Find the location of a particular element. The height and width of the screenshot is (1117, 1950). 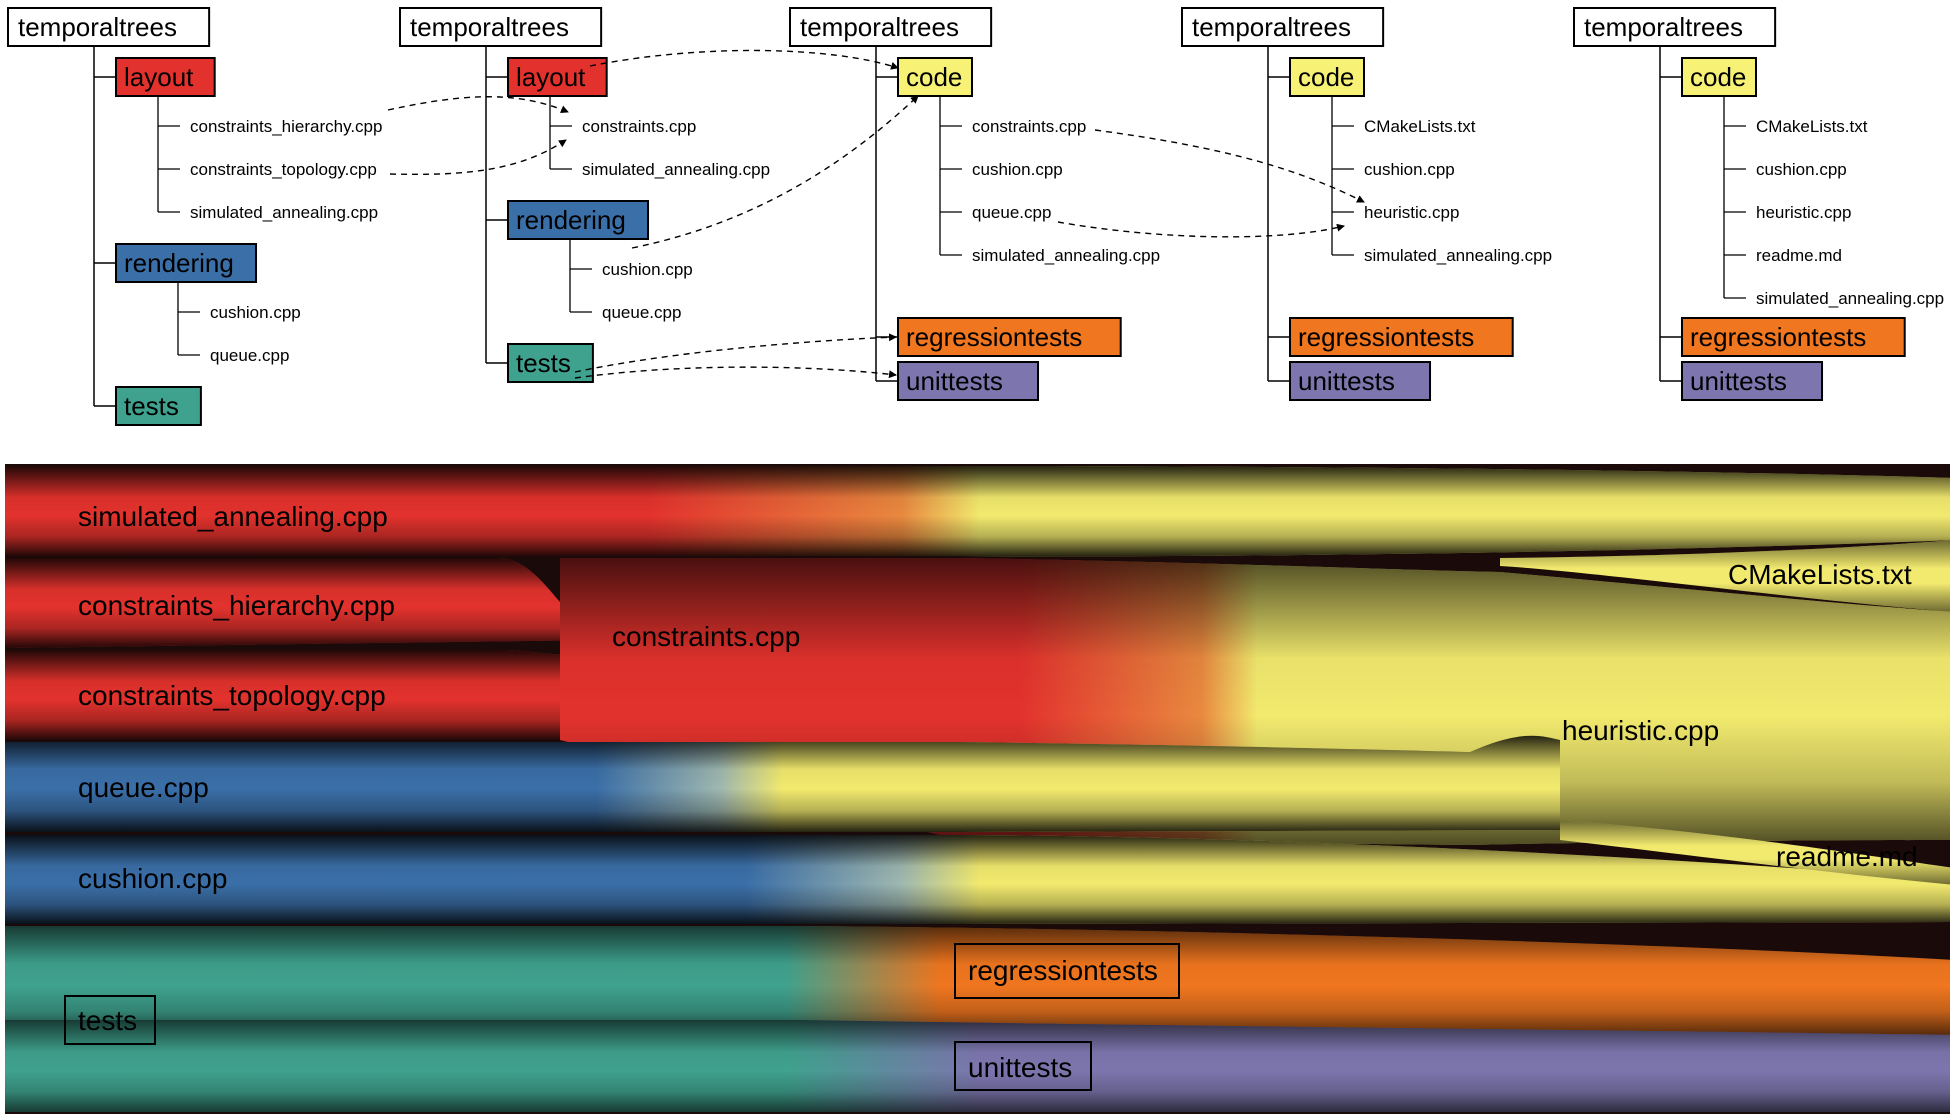

band-tests-unittests is located at coordinates (977, 1066).